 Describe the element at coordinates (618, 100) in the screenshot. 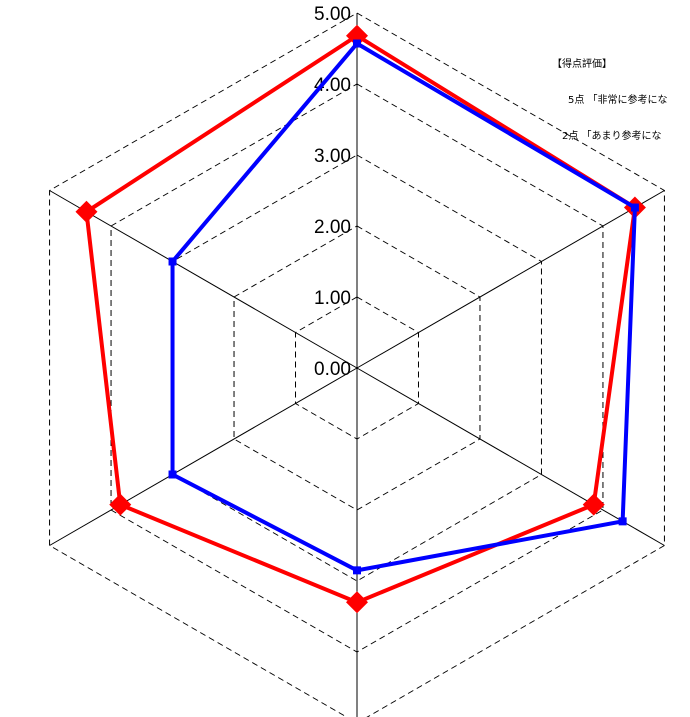

I see `score-legend-line-1: 5点 「非常に参考にな` at that location.